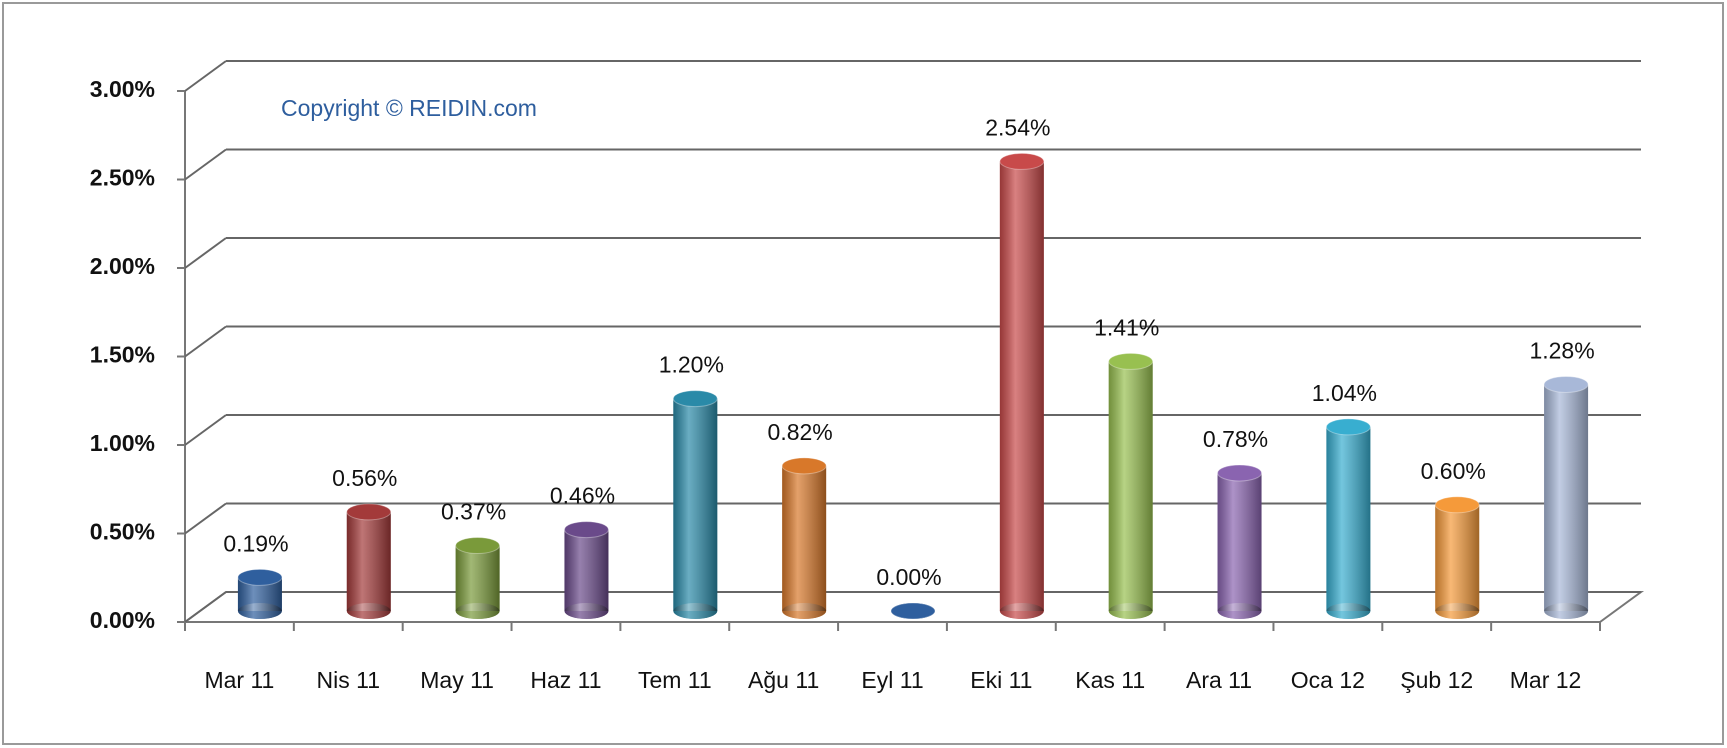  Describe the element at coordinates (409, 108) in the screenshot. I see `annotation: Copyright © REIDIN.com` at that location.